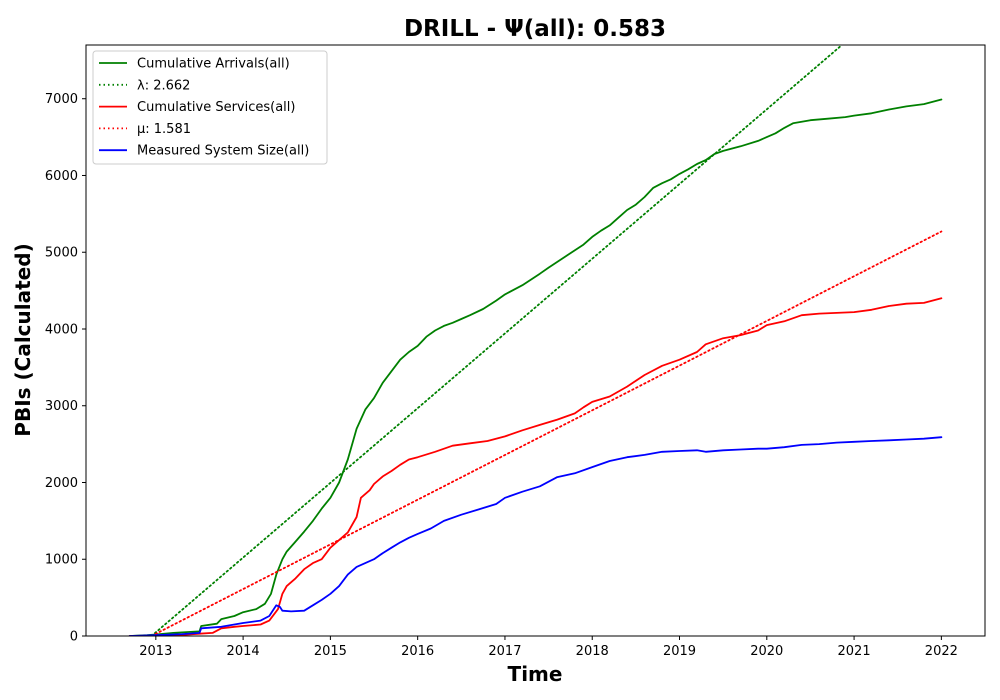  What do you see at coordinates (61, 406) in the screenshot?
I see `y-tick-label: 3000` at bounding box center [61, 406].